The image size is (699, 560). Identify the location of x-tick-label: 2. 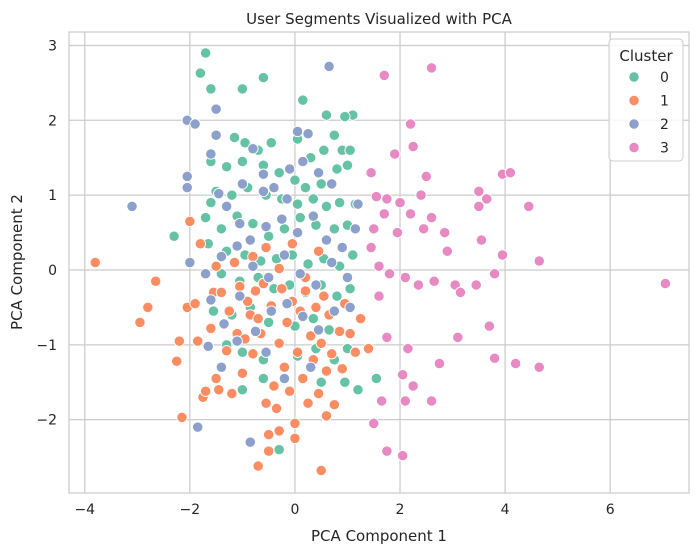
(400, 510).